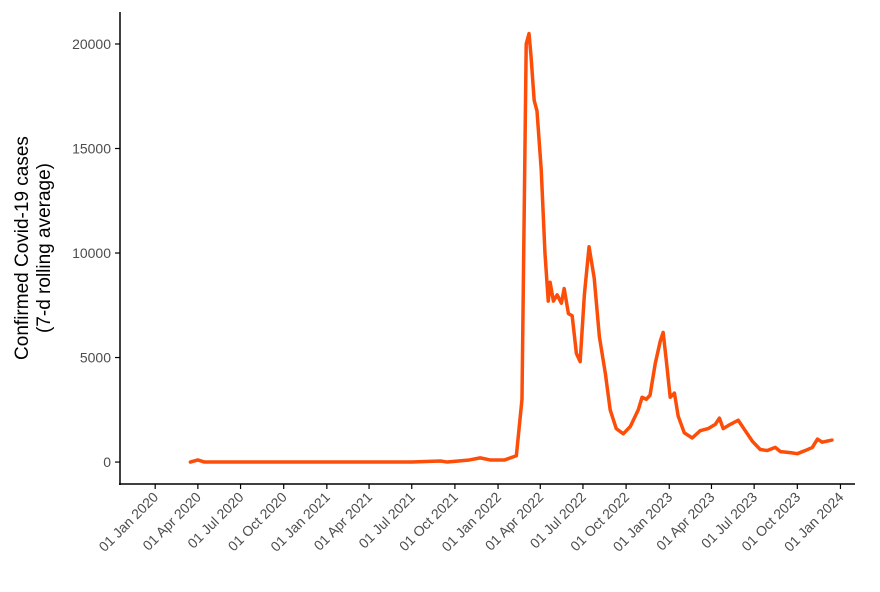 The height and width of the screenshot is (592, 880). I want to click on y-tick-label: 10000, so click(91, 253).